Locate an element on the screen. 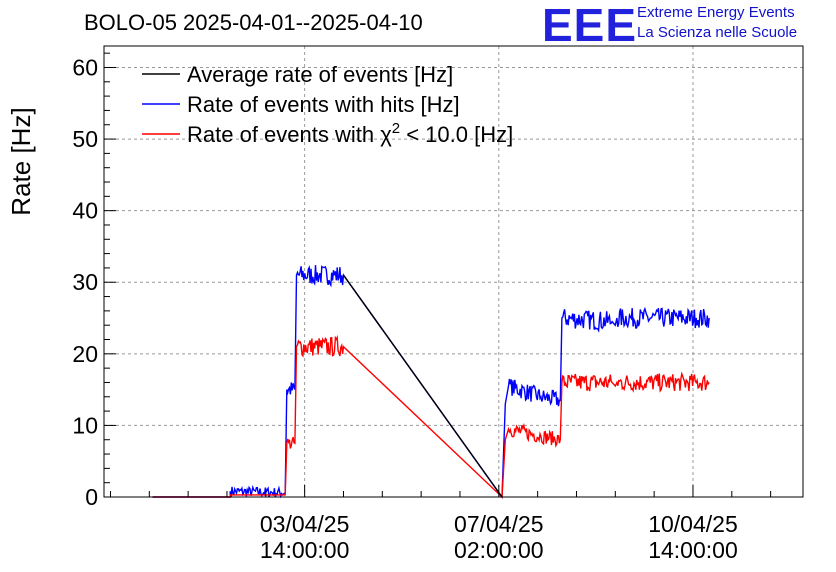  chart-title: BOLO-05 2025-04-01--2025-04-10 is located at coordinates (253, 22).